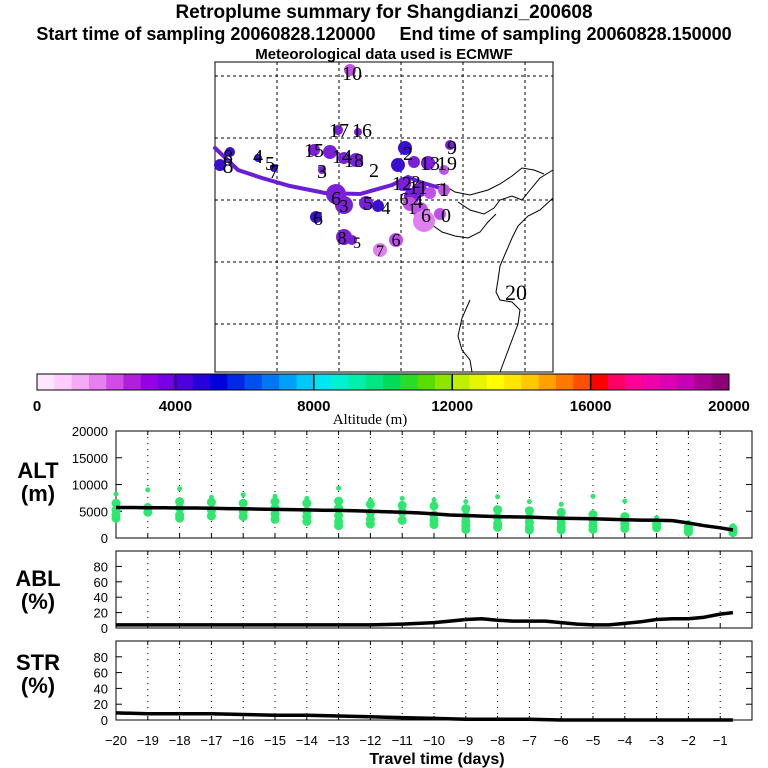 The width and height of the screenshot is (768, 768). I want to click on trajectory-day-label: 19, so click(447, 164).